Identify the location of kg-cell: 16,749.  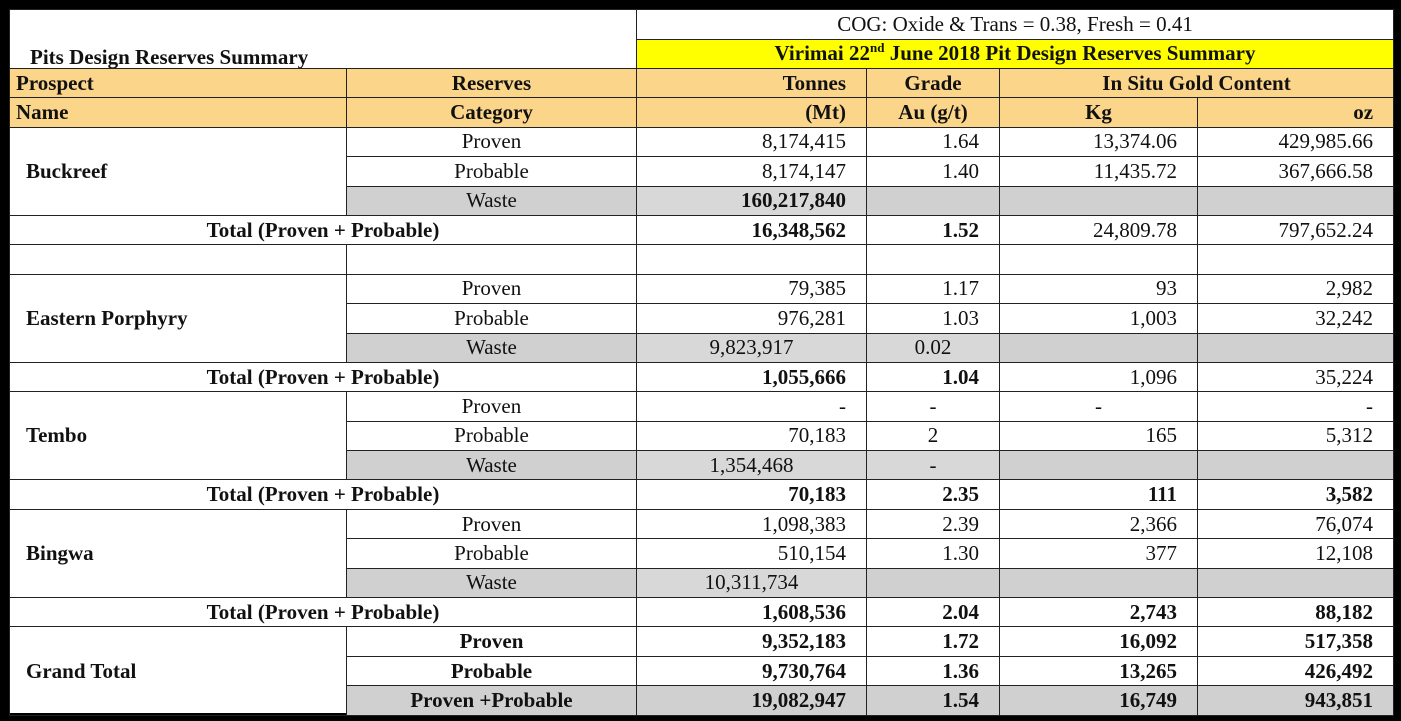
(1098, 700).